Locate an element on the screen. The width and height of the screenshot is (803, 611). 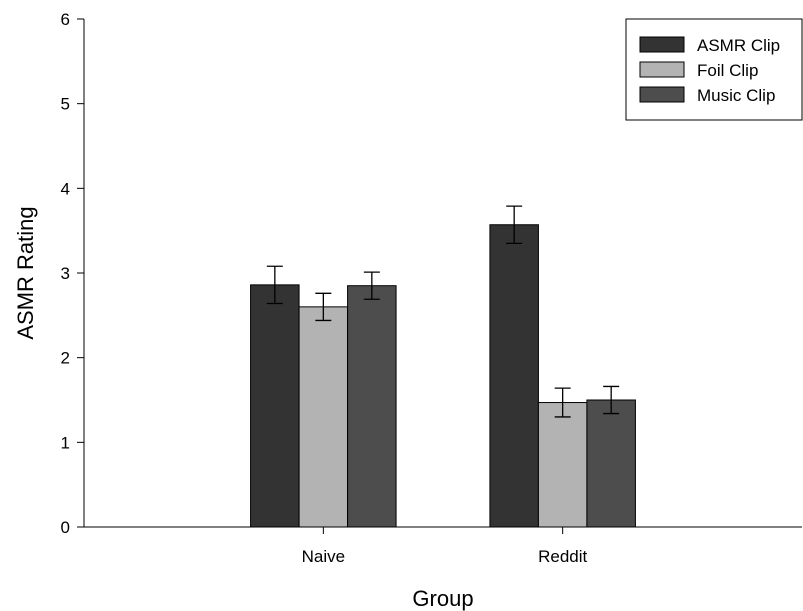
y-ticks-group: 0 1 2 3 4 5 6 is located at coordinates (72, 273).